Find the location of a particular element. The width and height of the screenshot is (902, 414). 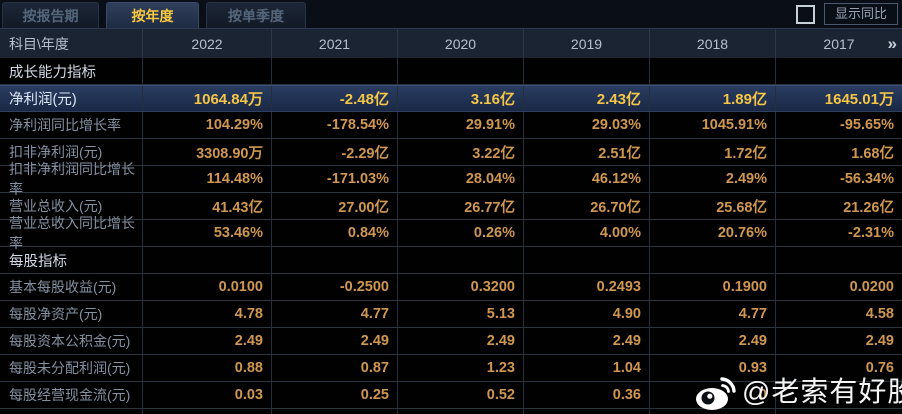

cell-2020: 2.49 is located at coordinates (461, 341).